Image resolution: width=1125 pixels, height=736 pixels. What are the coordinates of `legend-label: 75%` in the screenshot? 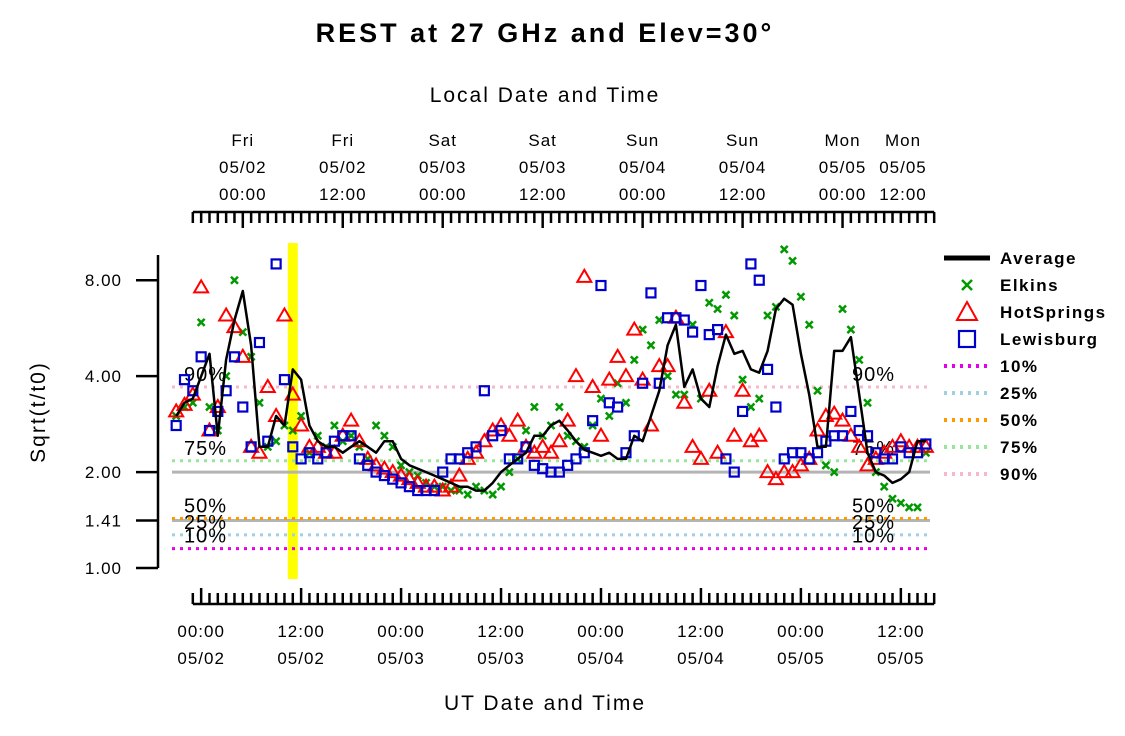 It's located at (1019, 447).